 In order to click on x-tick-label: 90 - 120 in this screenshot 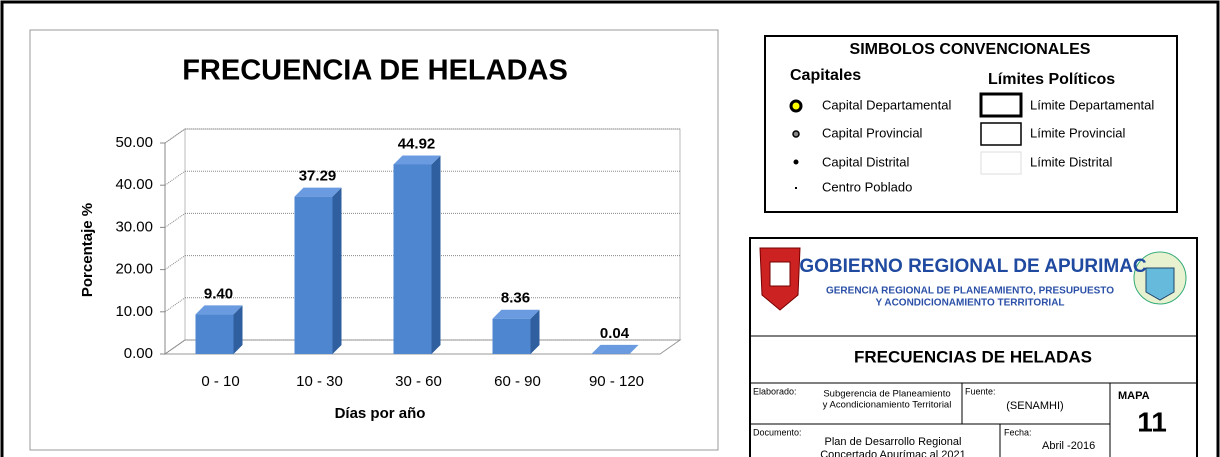, I will do `click(616, 381)`.